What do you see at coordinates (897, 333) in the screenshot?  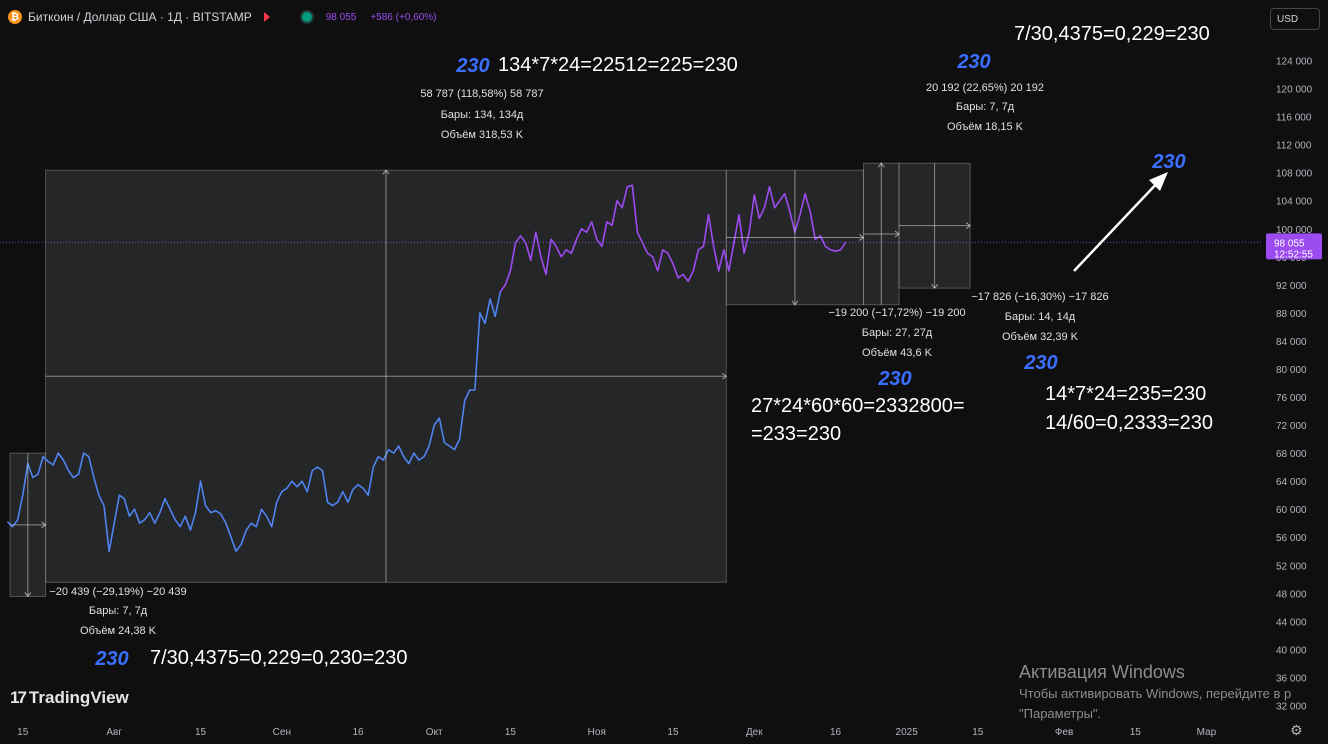 I see `measure-label: Бары: 27, 27д` at bounding box center [897, 333].